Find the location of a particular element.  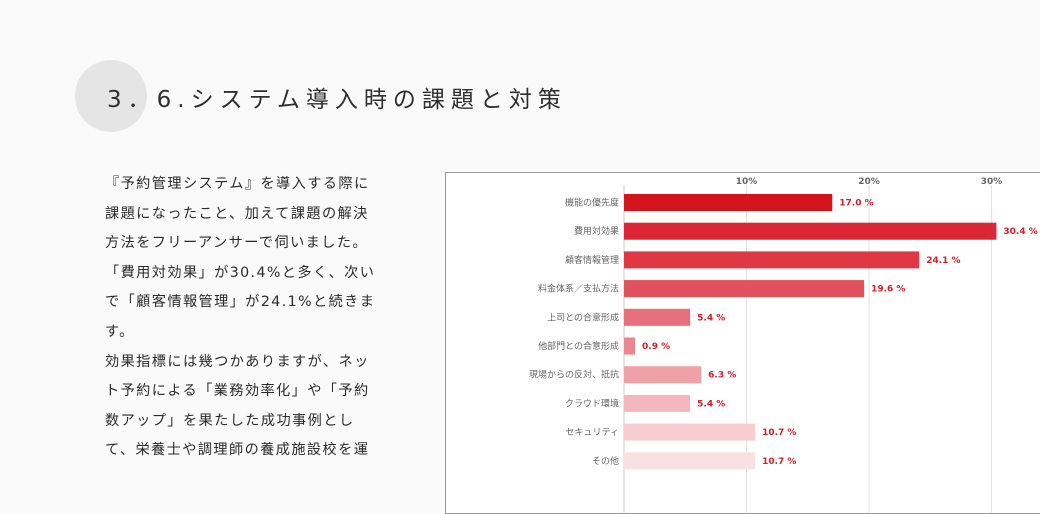

category-label: その他 is located at coordinates (605, 461).